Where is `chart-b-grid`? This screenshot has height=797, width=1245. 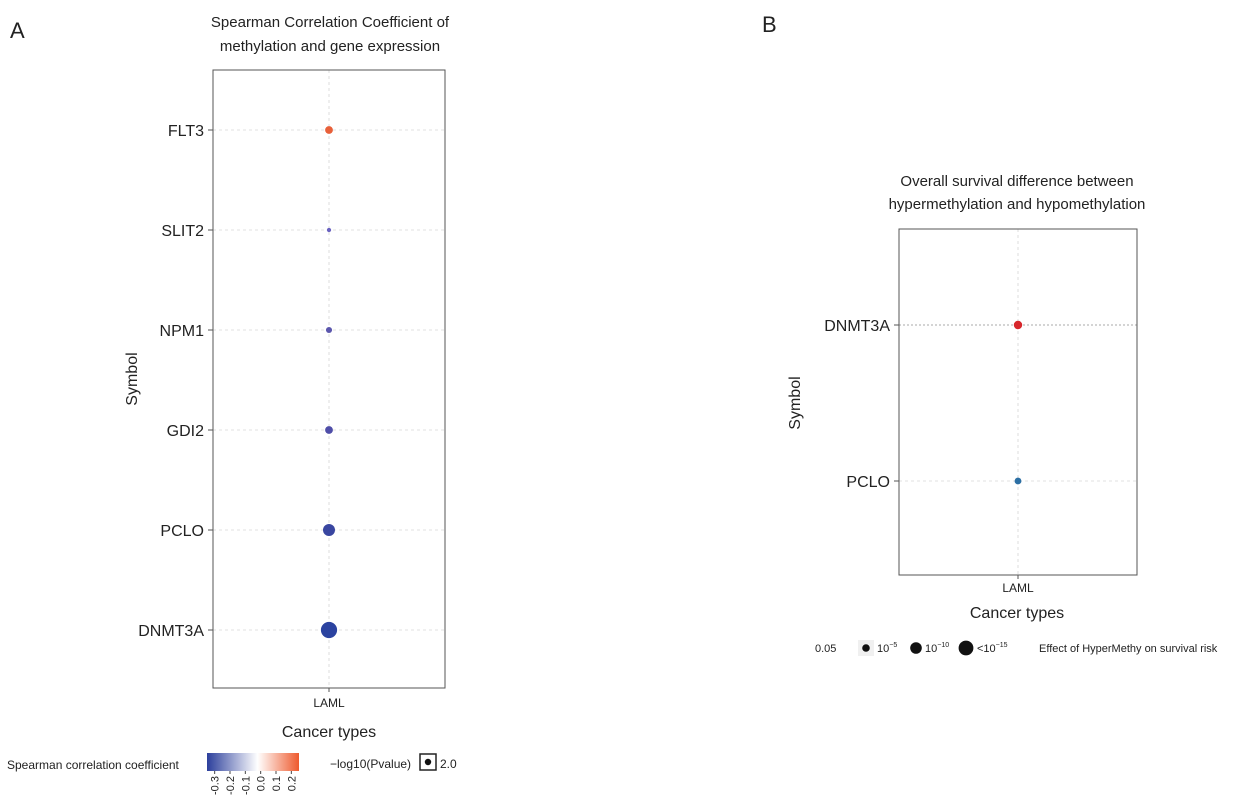 chart-b-grid is located at coordinates (1018, 402).